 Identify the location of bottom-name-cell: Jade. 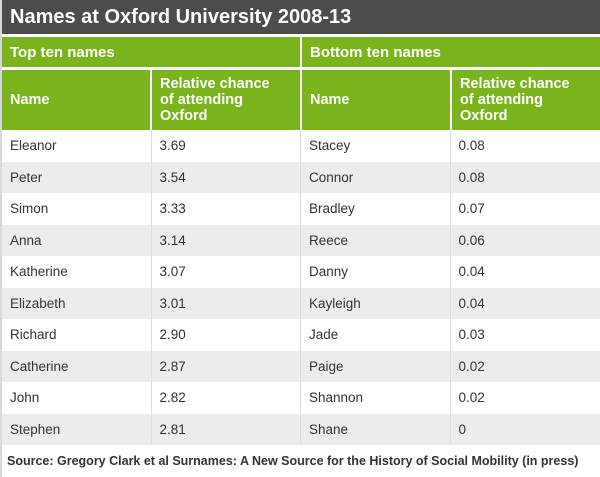
(376, 335).